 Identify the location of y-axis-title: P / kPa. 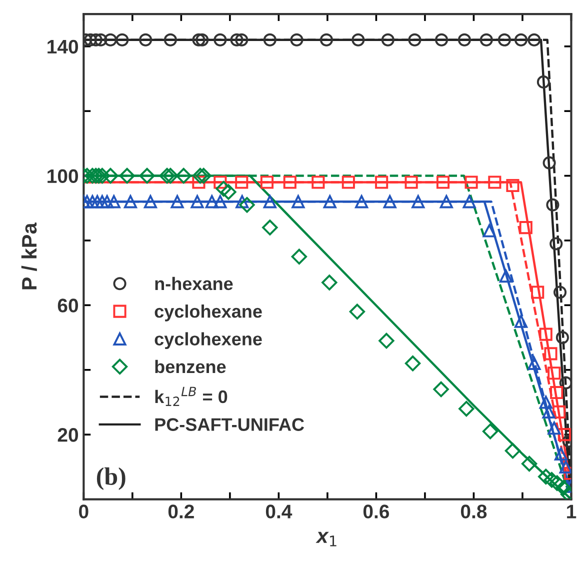
(29, 256).